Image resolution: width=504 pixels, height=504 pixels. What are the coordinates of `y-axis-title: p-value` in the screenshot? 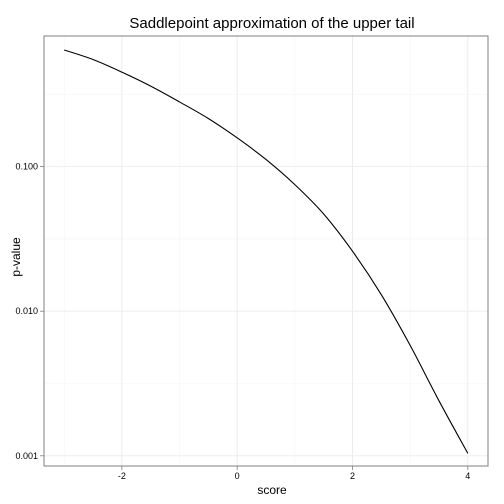 It's located at (16, 257).